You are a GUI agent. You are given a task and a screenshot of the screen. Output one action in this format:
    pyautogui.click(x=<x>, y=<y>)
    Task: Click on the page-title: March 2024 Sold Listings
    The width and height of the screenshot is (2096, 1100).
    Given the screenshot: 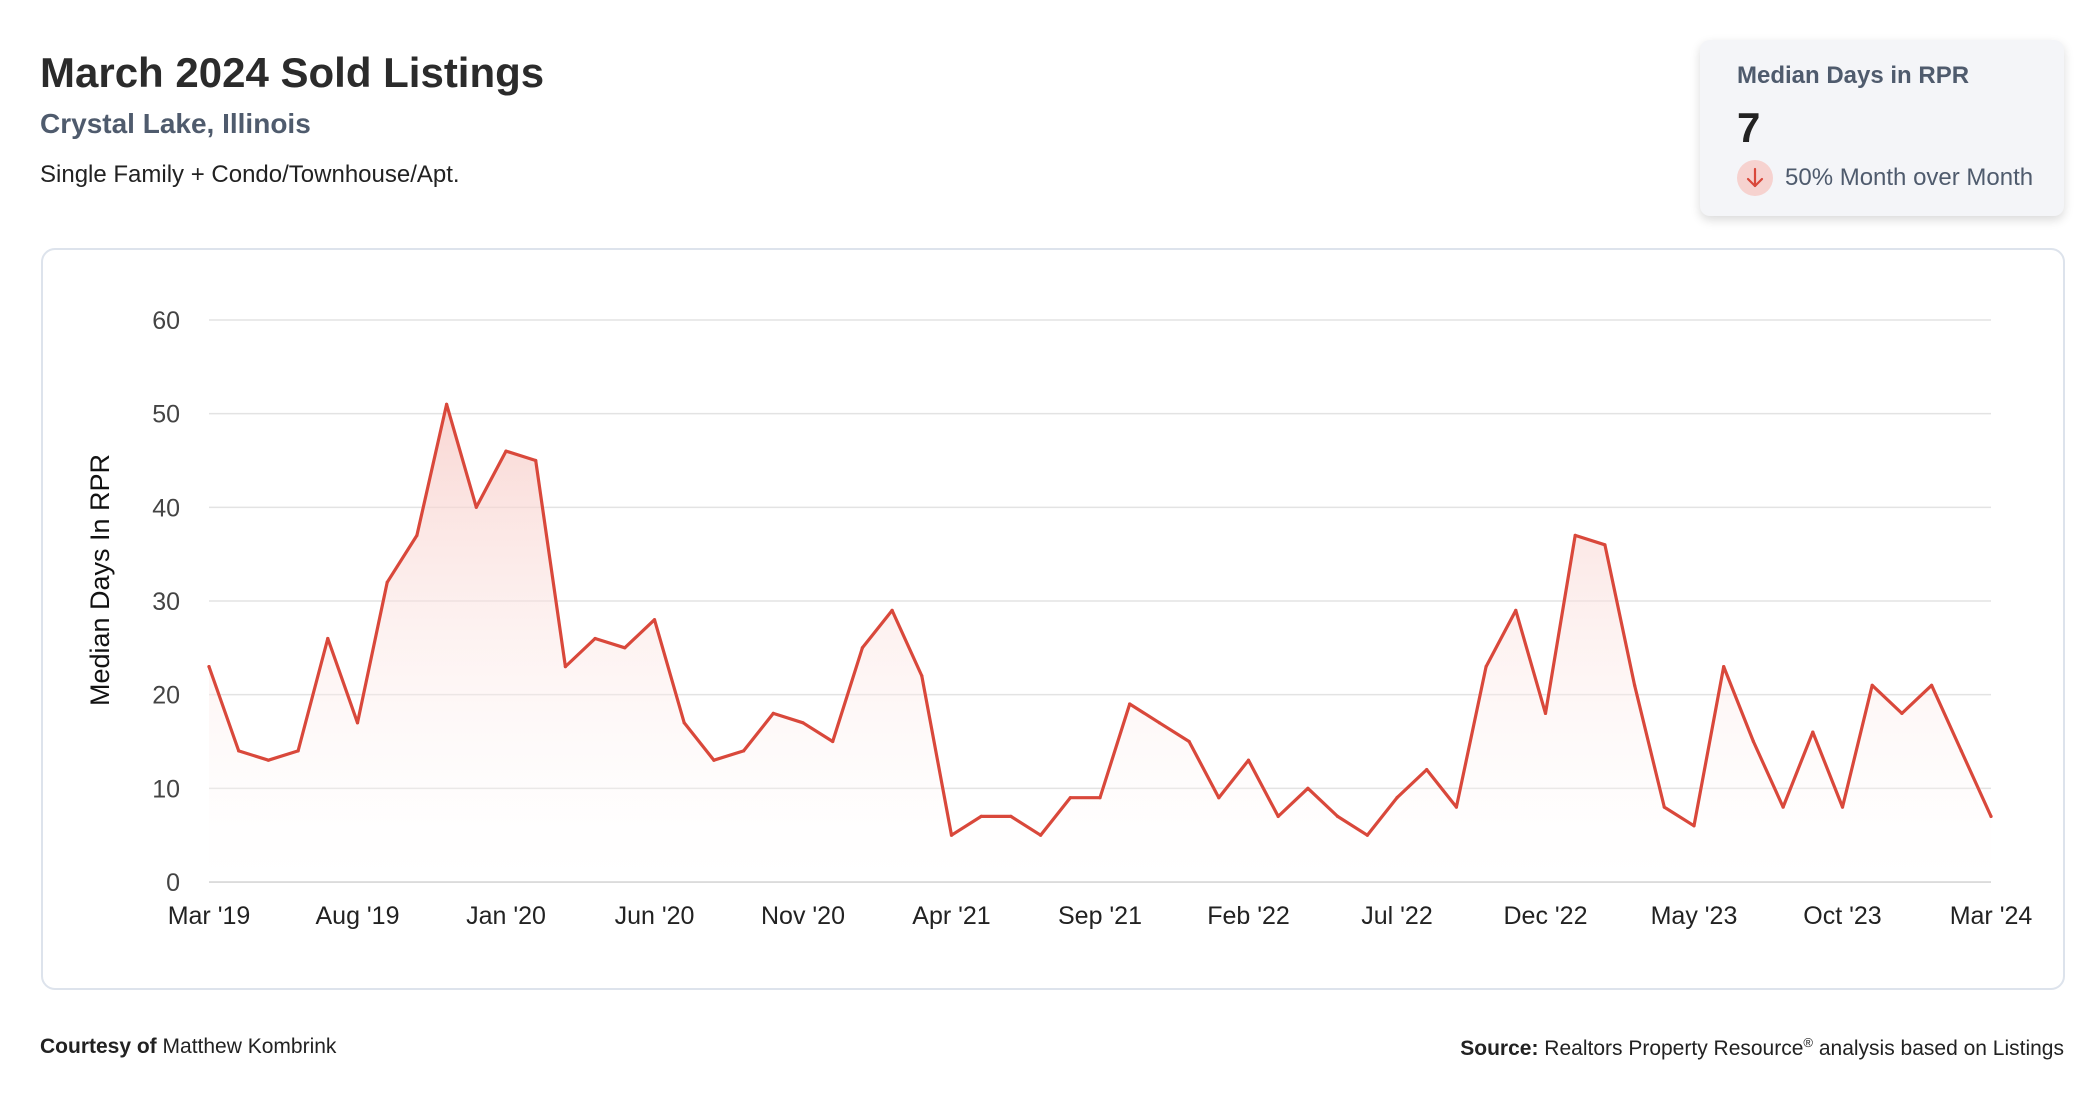 What is the action you would take?
    pyautogui.click(x=292, y=72)
    